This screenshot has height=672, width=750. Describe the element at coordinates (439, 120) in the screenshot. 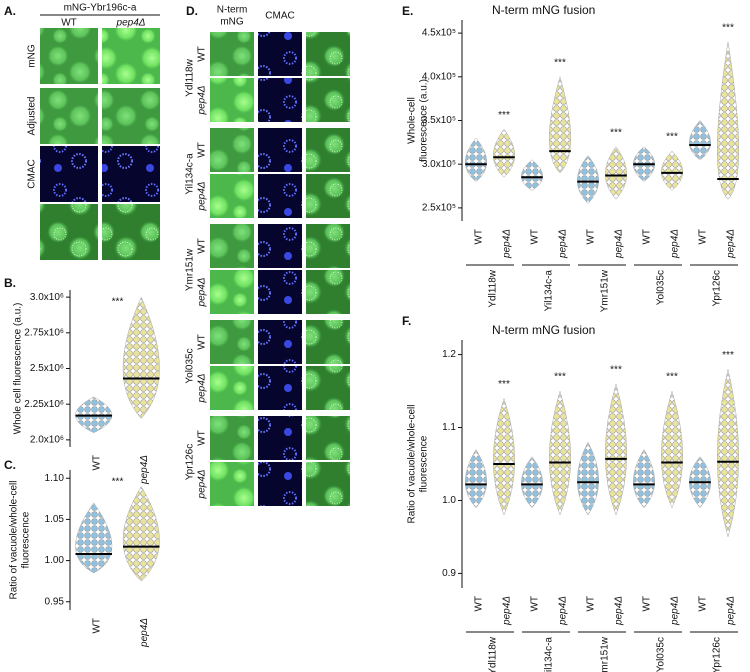

I see `y-tick-label: 3.5x10⁵` at that location.